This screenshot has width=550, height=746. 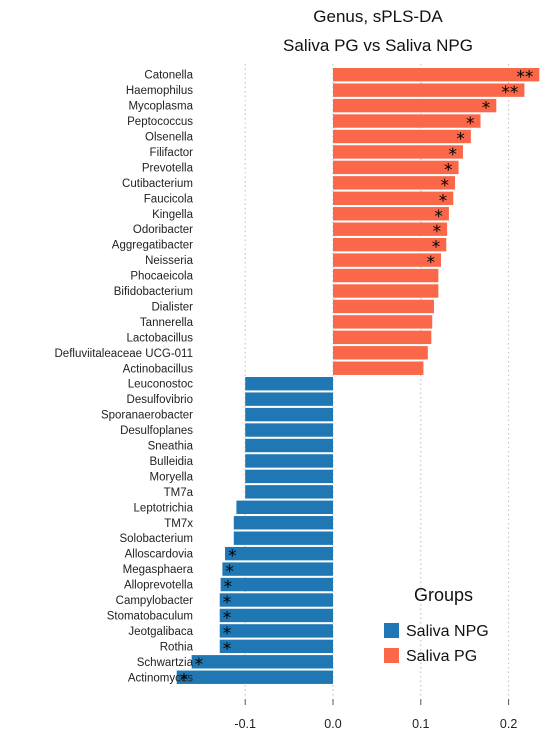 I want to click on significance-marker-35: *, so click(x=227, y=618).